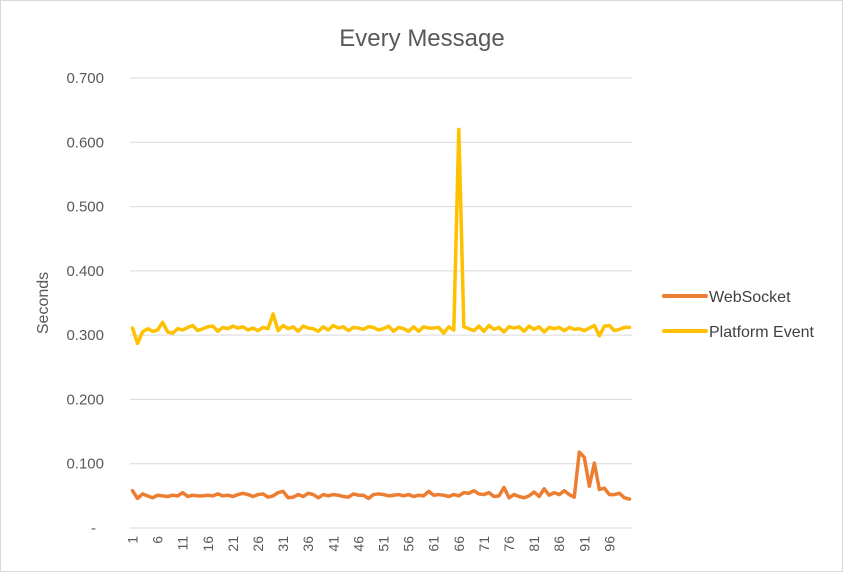  I want to click on y-tick-label: 0.100, so click(85, 464).